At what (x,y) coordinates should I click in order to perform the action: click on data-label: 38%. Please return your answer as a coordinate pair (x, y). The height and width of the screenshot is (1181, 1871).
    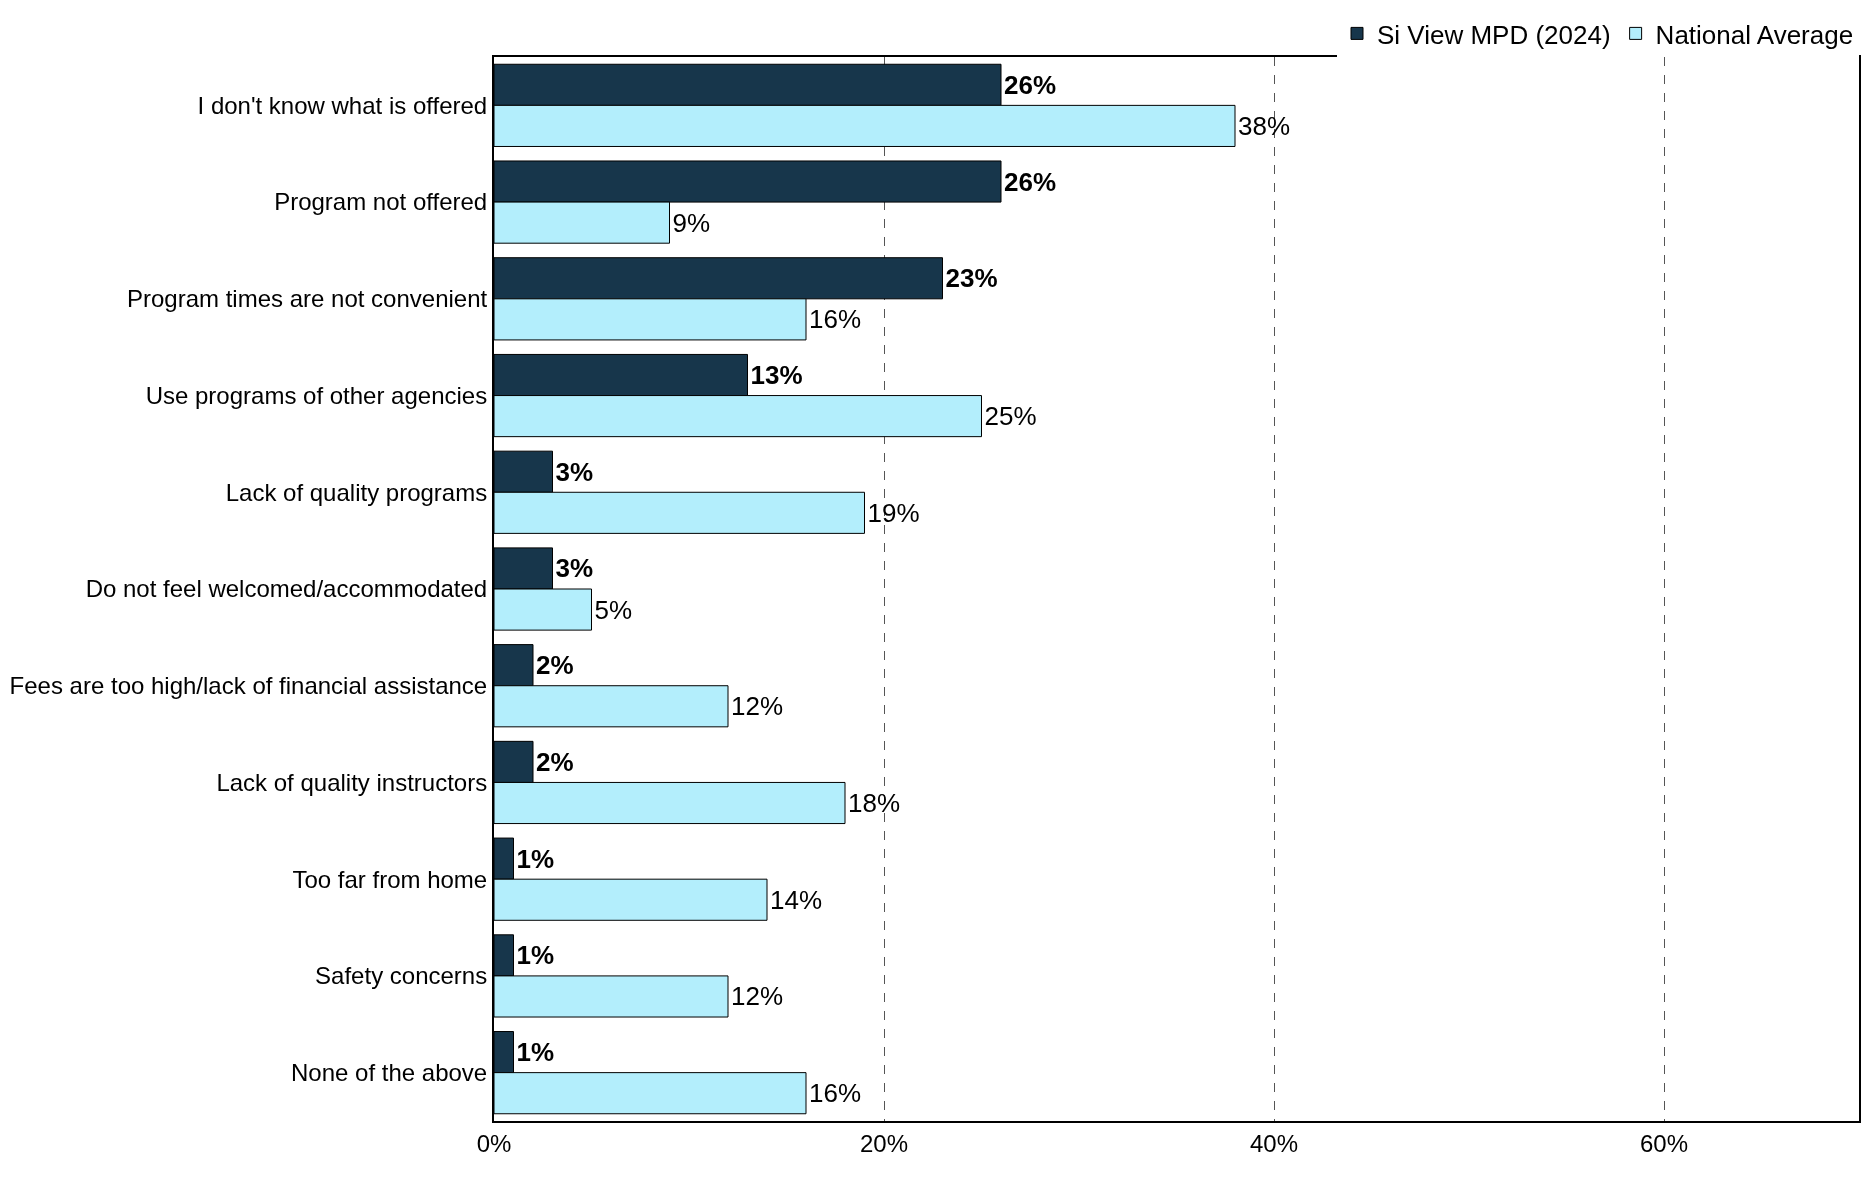
    Looking at the image, I should click on (1264, 125).